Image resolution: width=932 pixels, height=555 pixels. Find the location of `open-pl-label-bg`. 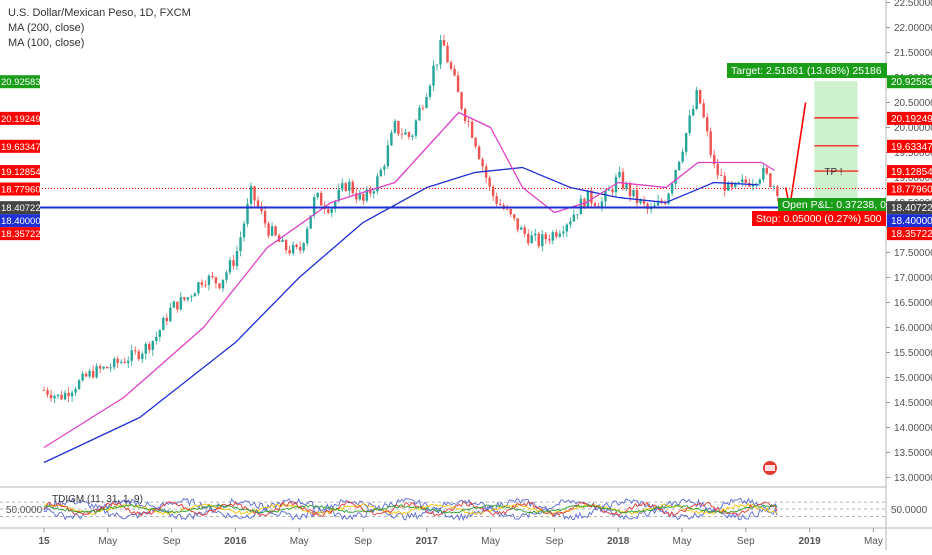

open-pl-label-bg is located at coordinates (832, 205).